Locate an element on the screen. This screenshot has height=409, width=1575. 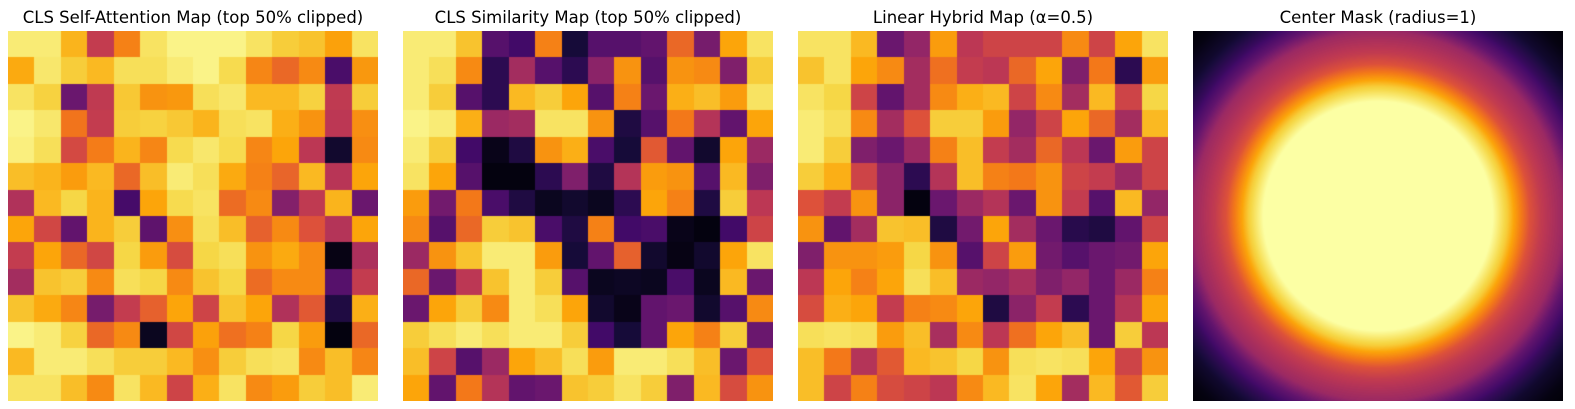
panel-center-mask-title: Center Mask (radius=1) is located at coordinates (1378, 17).